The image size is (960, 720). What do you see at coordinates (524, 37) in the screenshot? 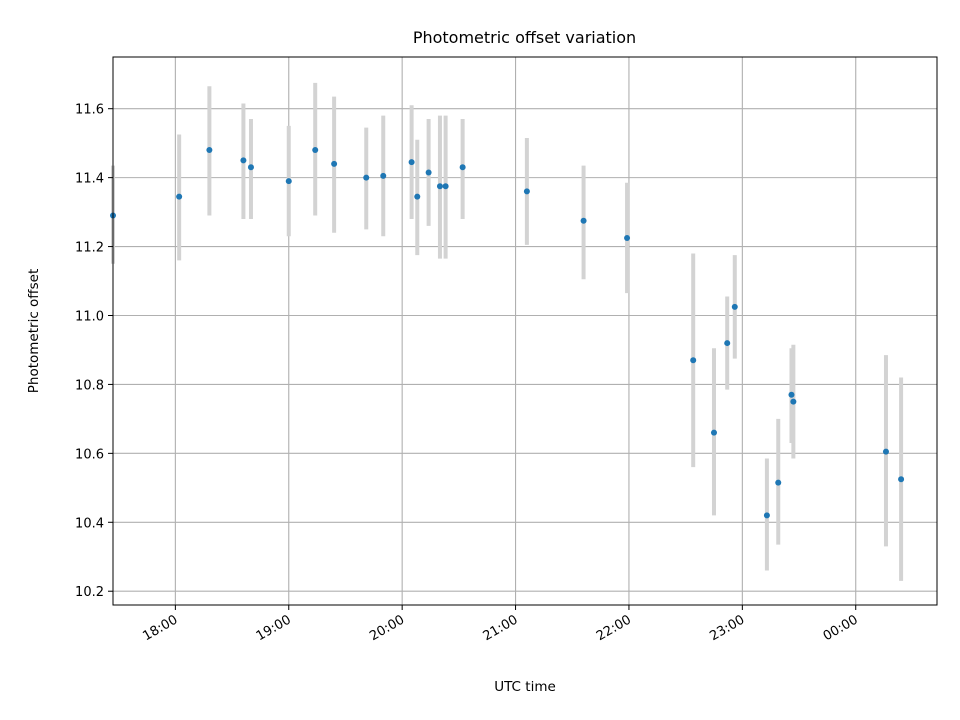
I see `chart-title: Photometric offset variation` at bounding box center [524, 37].